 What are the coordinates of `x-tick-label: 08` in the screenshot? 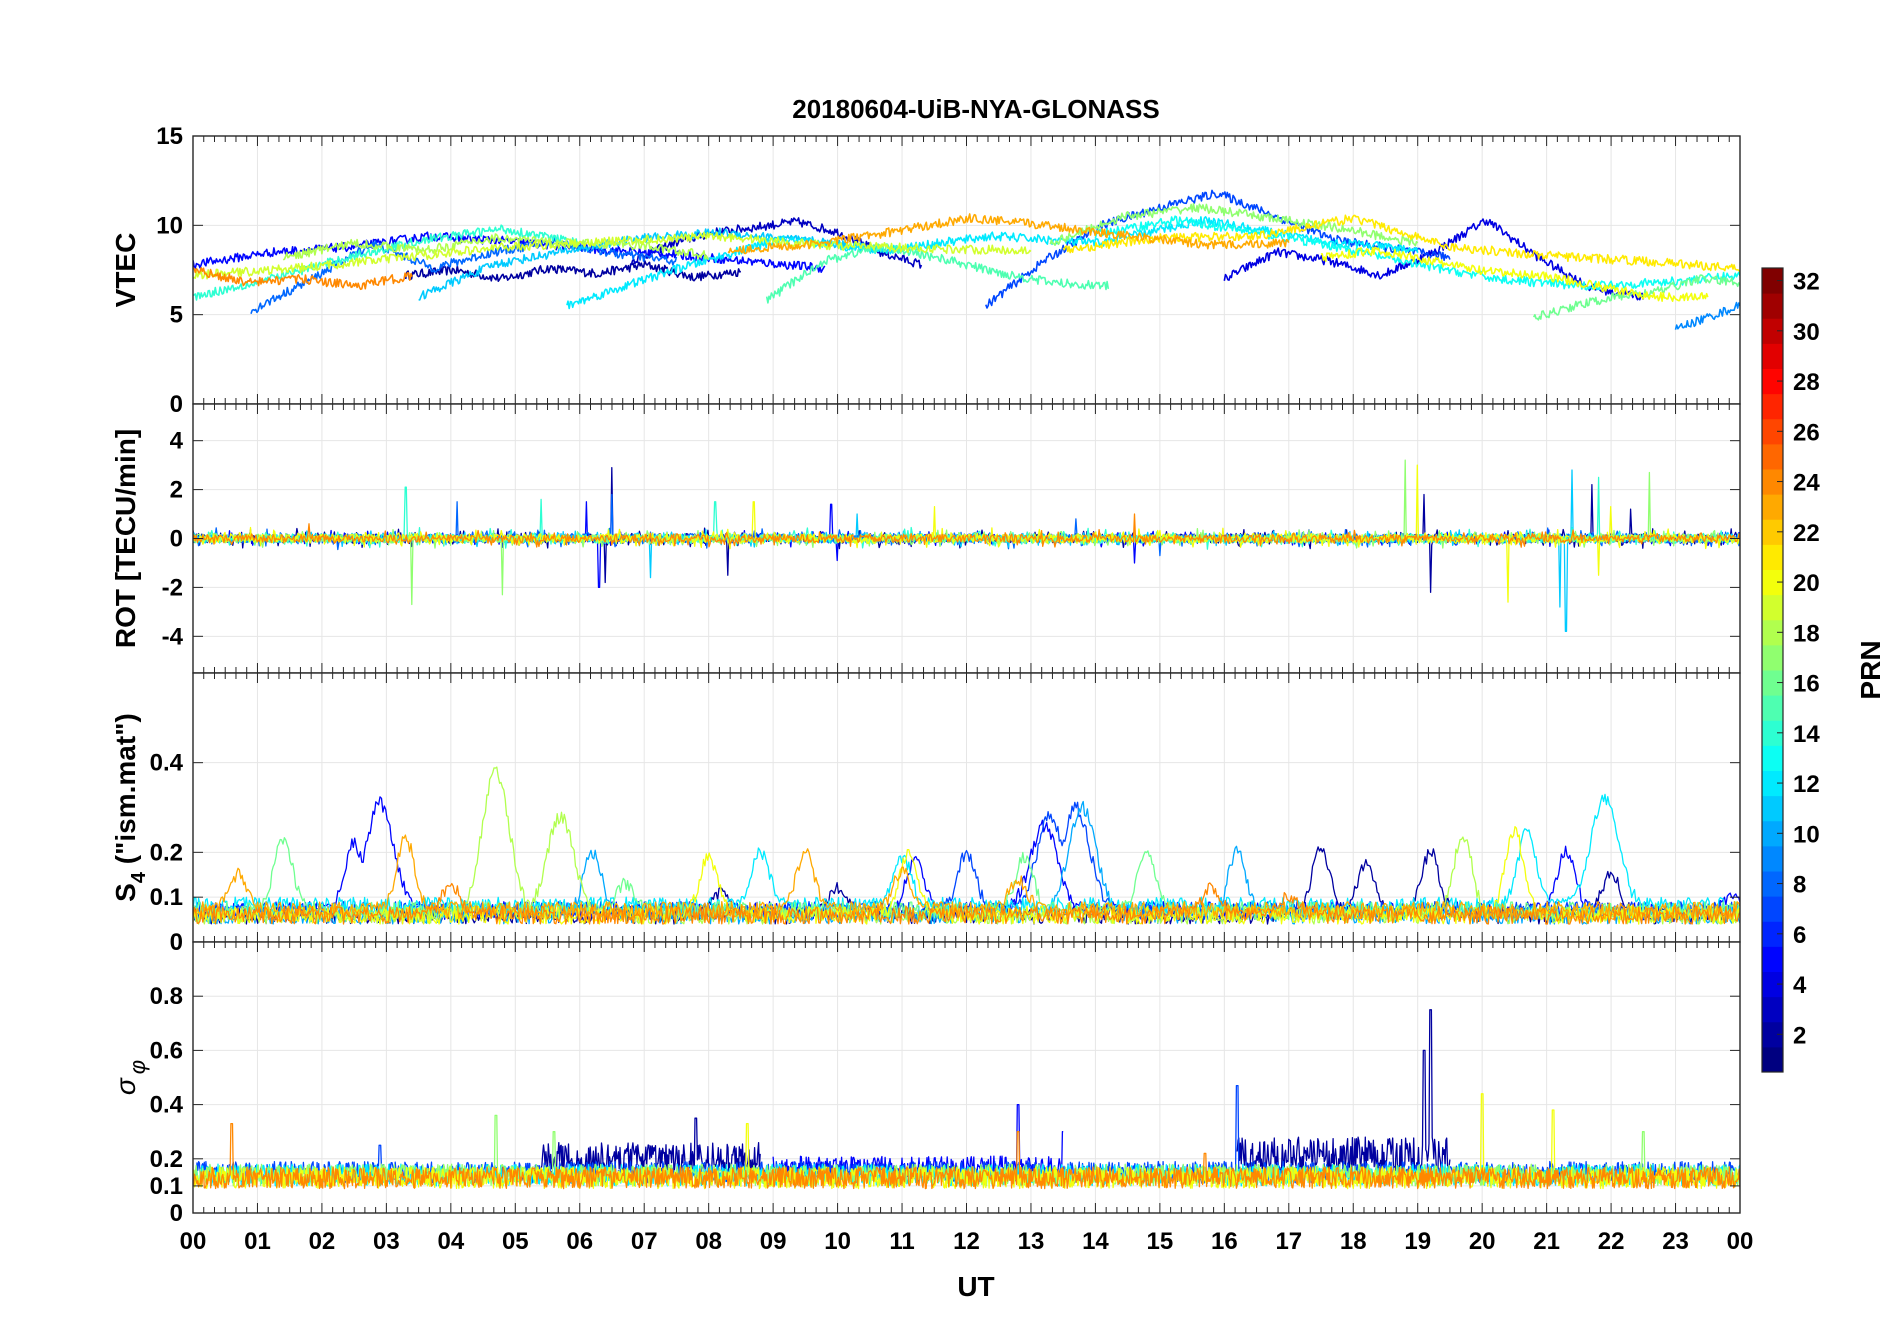 It's located at (708, 1241).